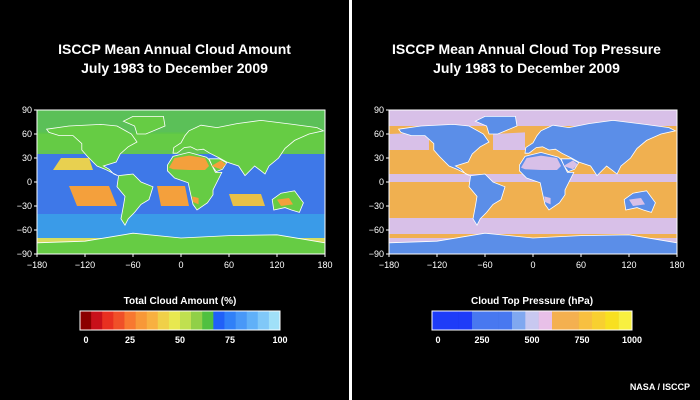 This screenshot has width=700, height=400. Describe the element at coordinates (130, 340) in the screenshot. I see `colorbar-tick-label: 25` at that location.